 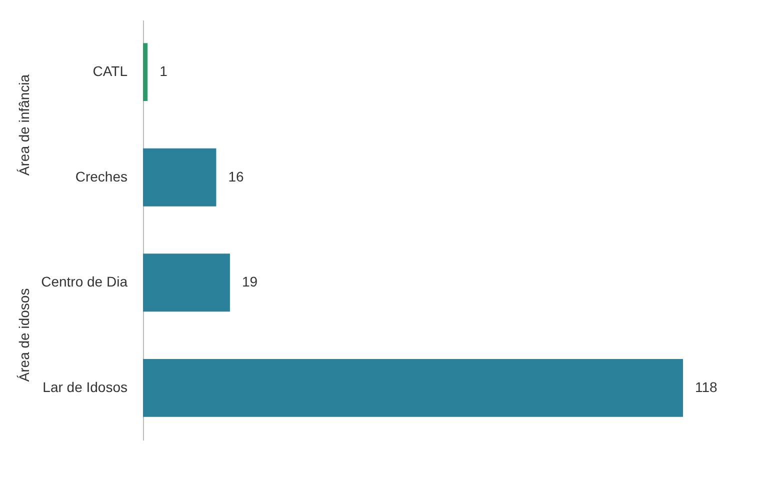 What do you see at coordinates (85, 386) in the screenshot?
I see `y-tick-label: Lar de Idosos` at bounding box center [85, 386].